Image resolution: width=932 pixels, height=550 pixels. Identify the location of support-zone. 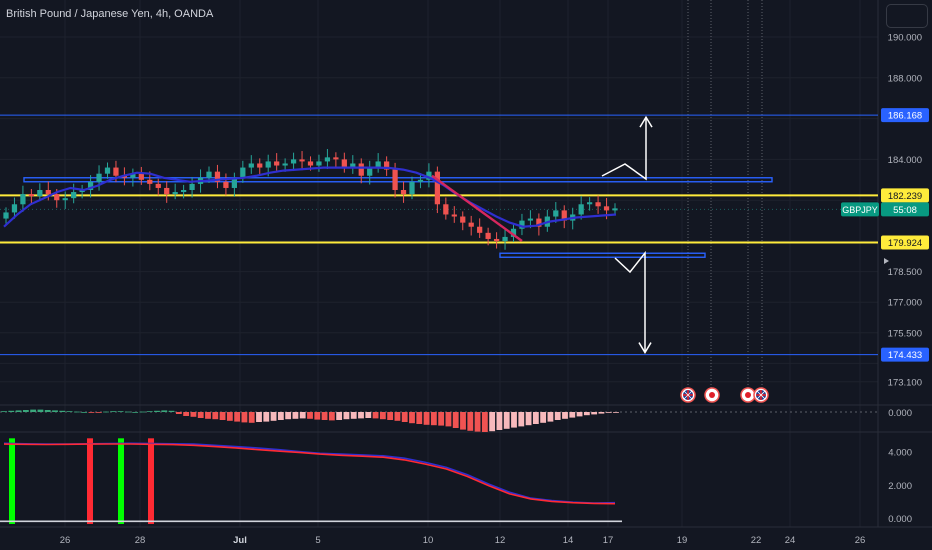
(602, 255).